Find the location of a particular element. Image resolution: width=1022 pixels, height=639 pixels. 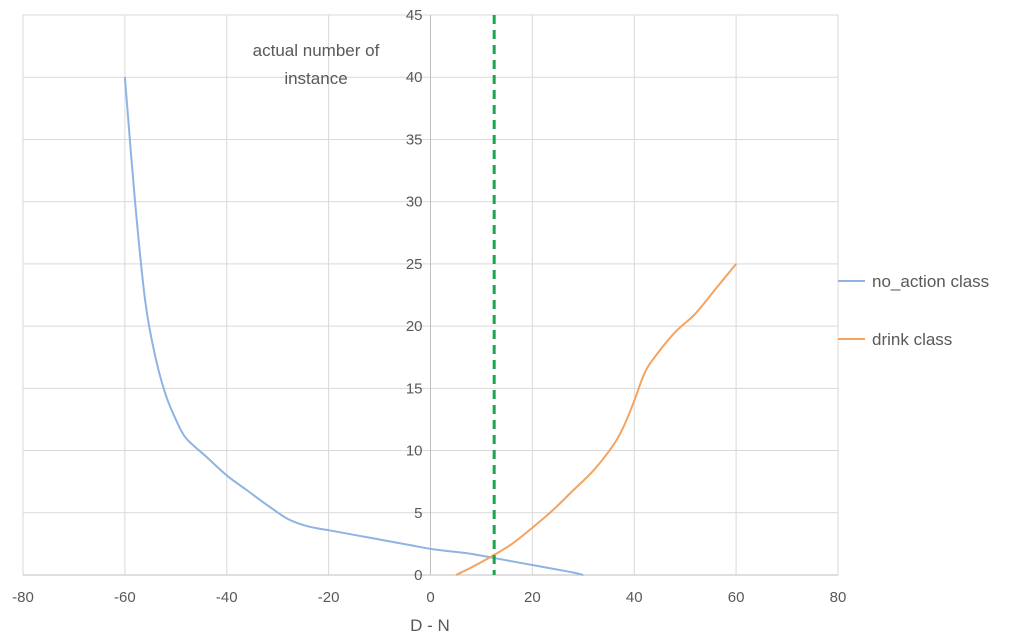

y-tick-label: 45 is located at coordinates (414, 15).